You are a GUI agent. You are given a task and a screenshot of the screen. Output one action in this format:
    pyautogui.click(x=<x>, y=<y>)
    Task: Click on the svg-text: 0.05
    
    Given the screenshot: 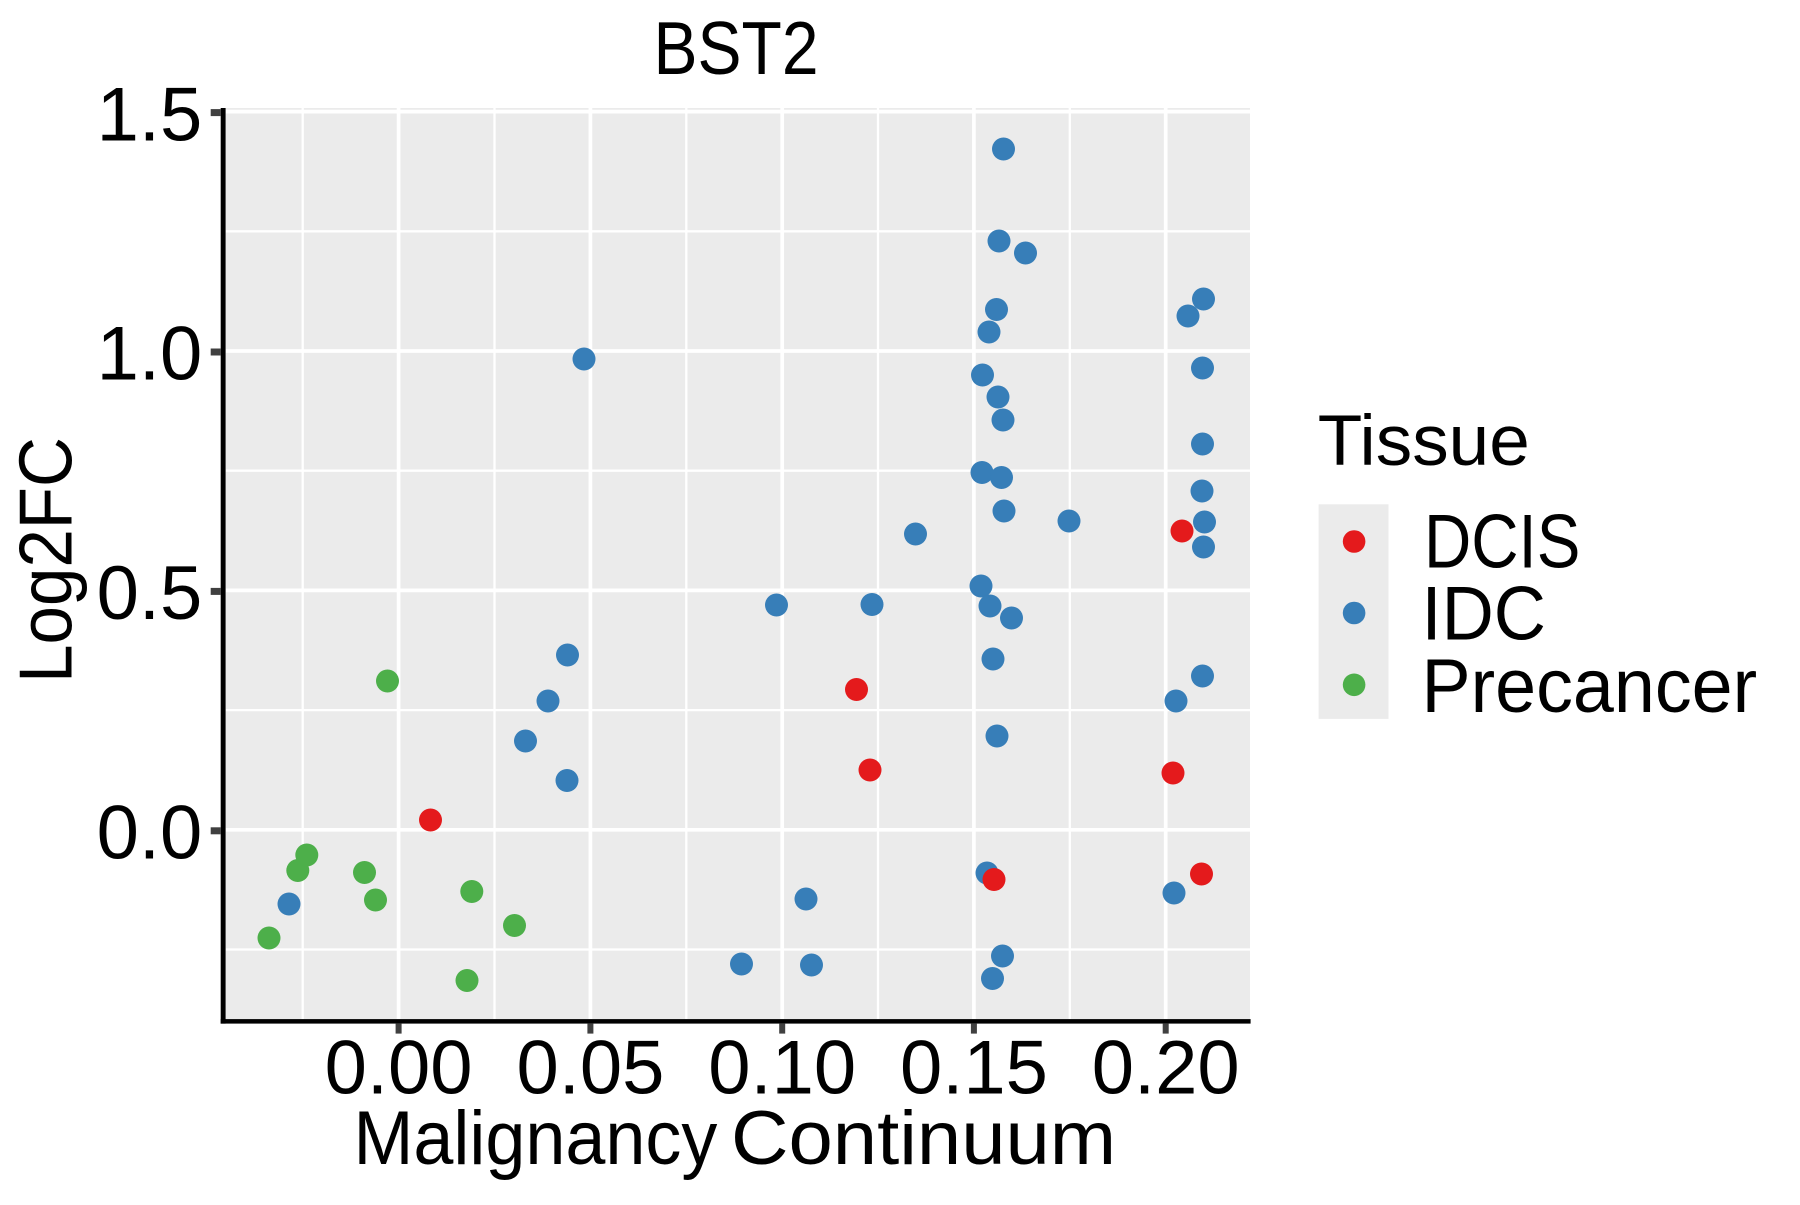 What is the action you would take?
    pyautogui.click(x=590, y=1068)
    